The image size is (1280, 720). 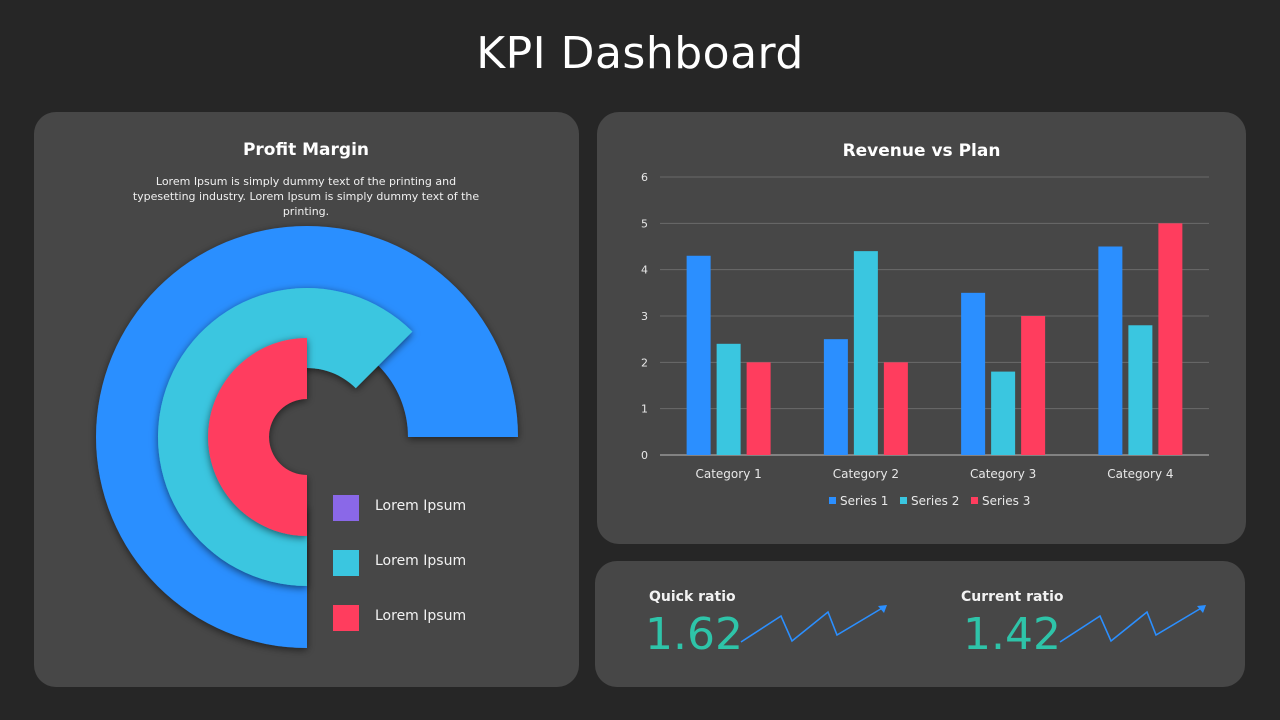 What do you see at coordinates (346, 508) in the screenshot?
I see `legend-swatch-purple` at bounding box center [346, 508].